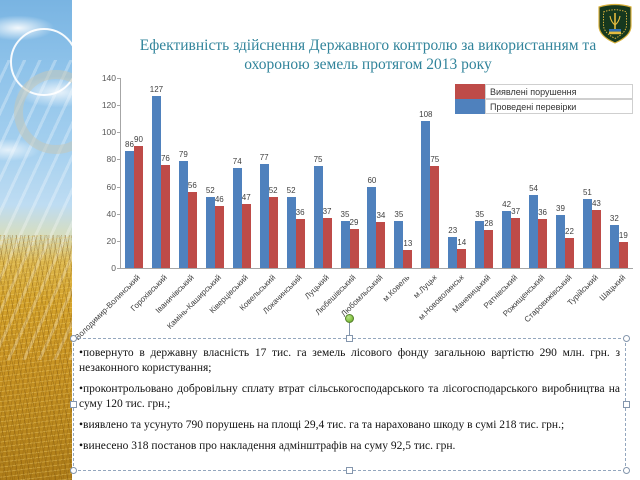 The height and width of the screenshot is (480, 640). What do you see at coordinates (596, 203) in the screenshot?
I see `value-label-violations: 43` at bounding box center [596, 203].